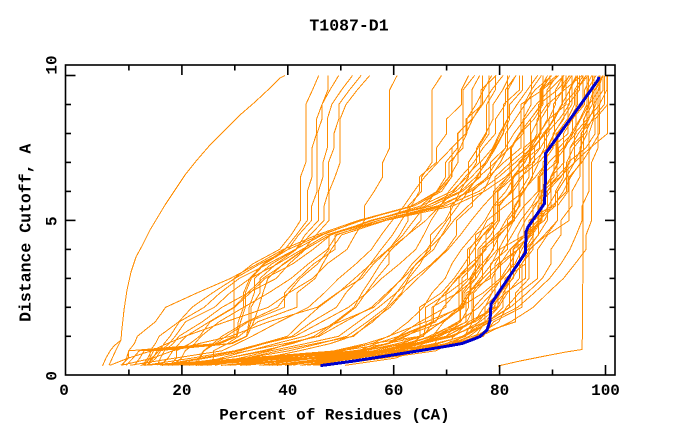 Image resolution: width=680 pixels, height=440 pixels. I want to click on svg-text: 10, so click(52, 64).